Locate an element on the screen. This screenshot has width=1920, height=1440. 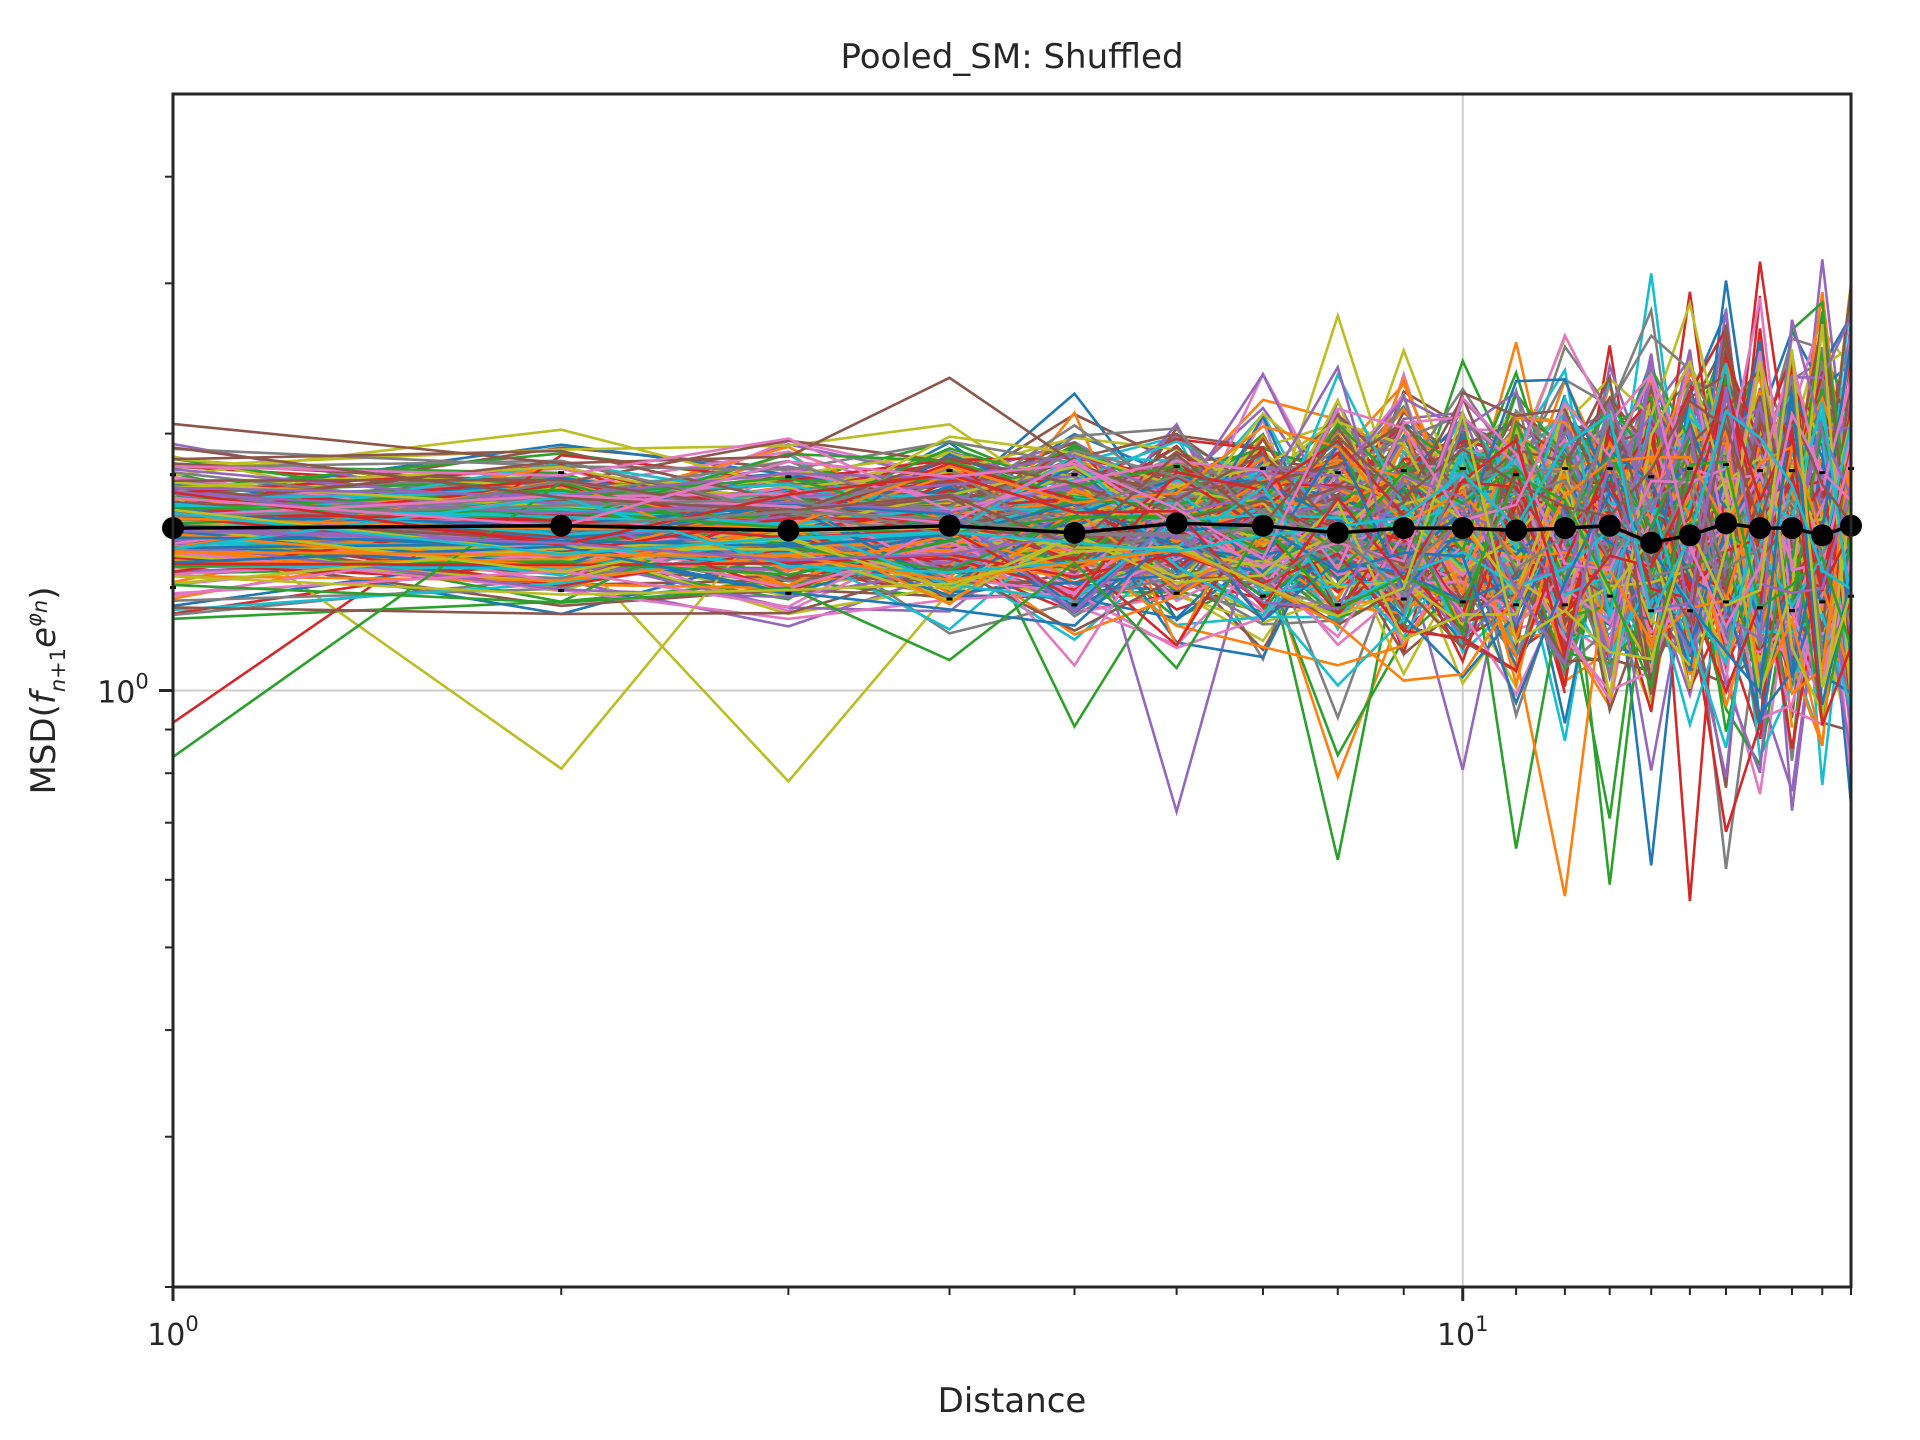
x-tick-label: 10⁰ is located at coordinates (173, 1332).